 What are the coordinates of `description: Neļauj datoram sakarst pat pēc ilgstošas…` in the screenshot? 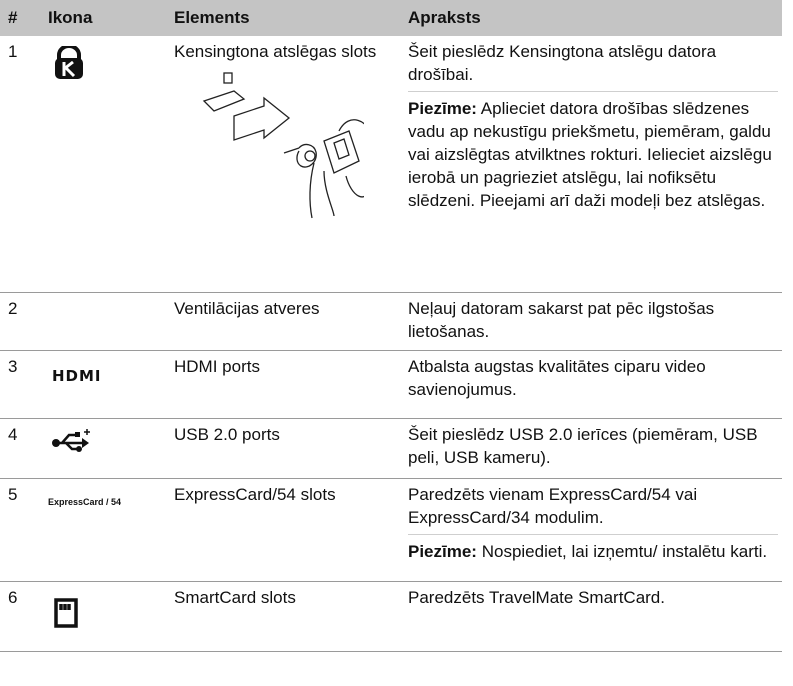 It's located at (591, 321).